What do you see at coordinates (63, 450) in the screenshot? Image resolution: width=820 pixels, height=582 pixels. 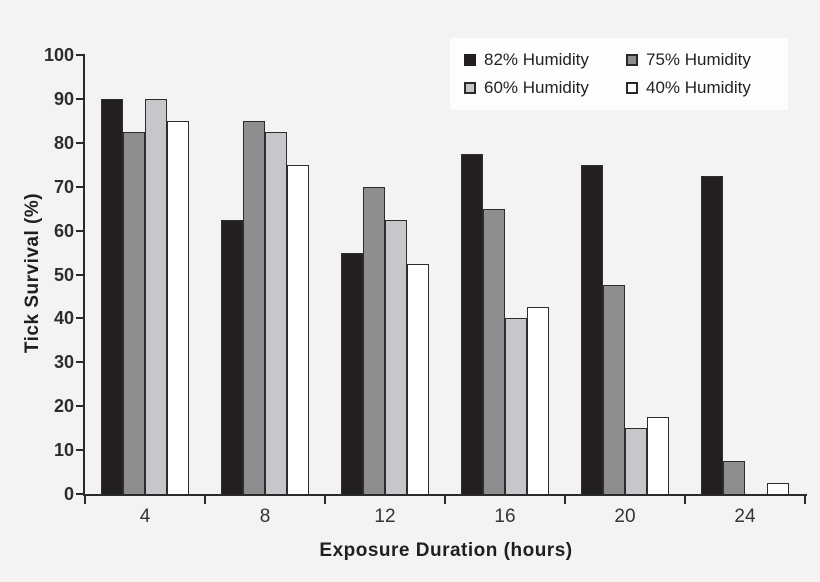 I see `y-tick-label: 10` at bounding box center [63, 450].